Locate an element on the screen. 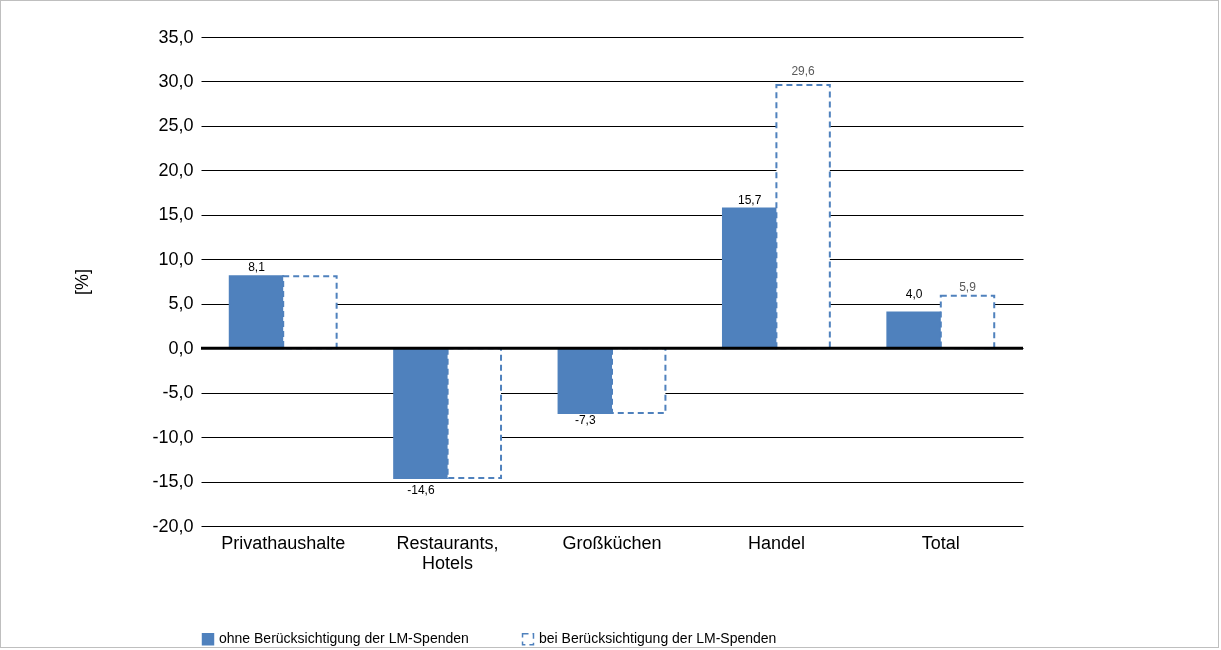  x-tick-label: Großküchen is located at coordinates (612, 542).